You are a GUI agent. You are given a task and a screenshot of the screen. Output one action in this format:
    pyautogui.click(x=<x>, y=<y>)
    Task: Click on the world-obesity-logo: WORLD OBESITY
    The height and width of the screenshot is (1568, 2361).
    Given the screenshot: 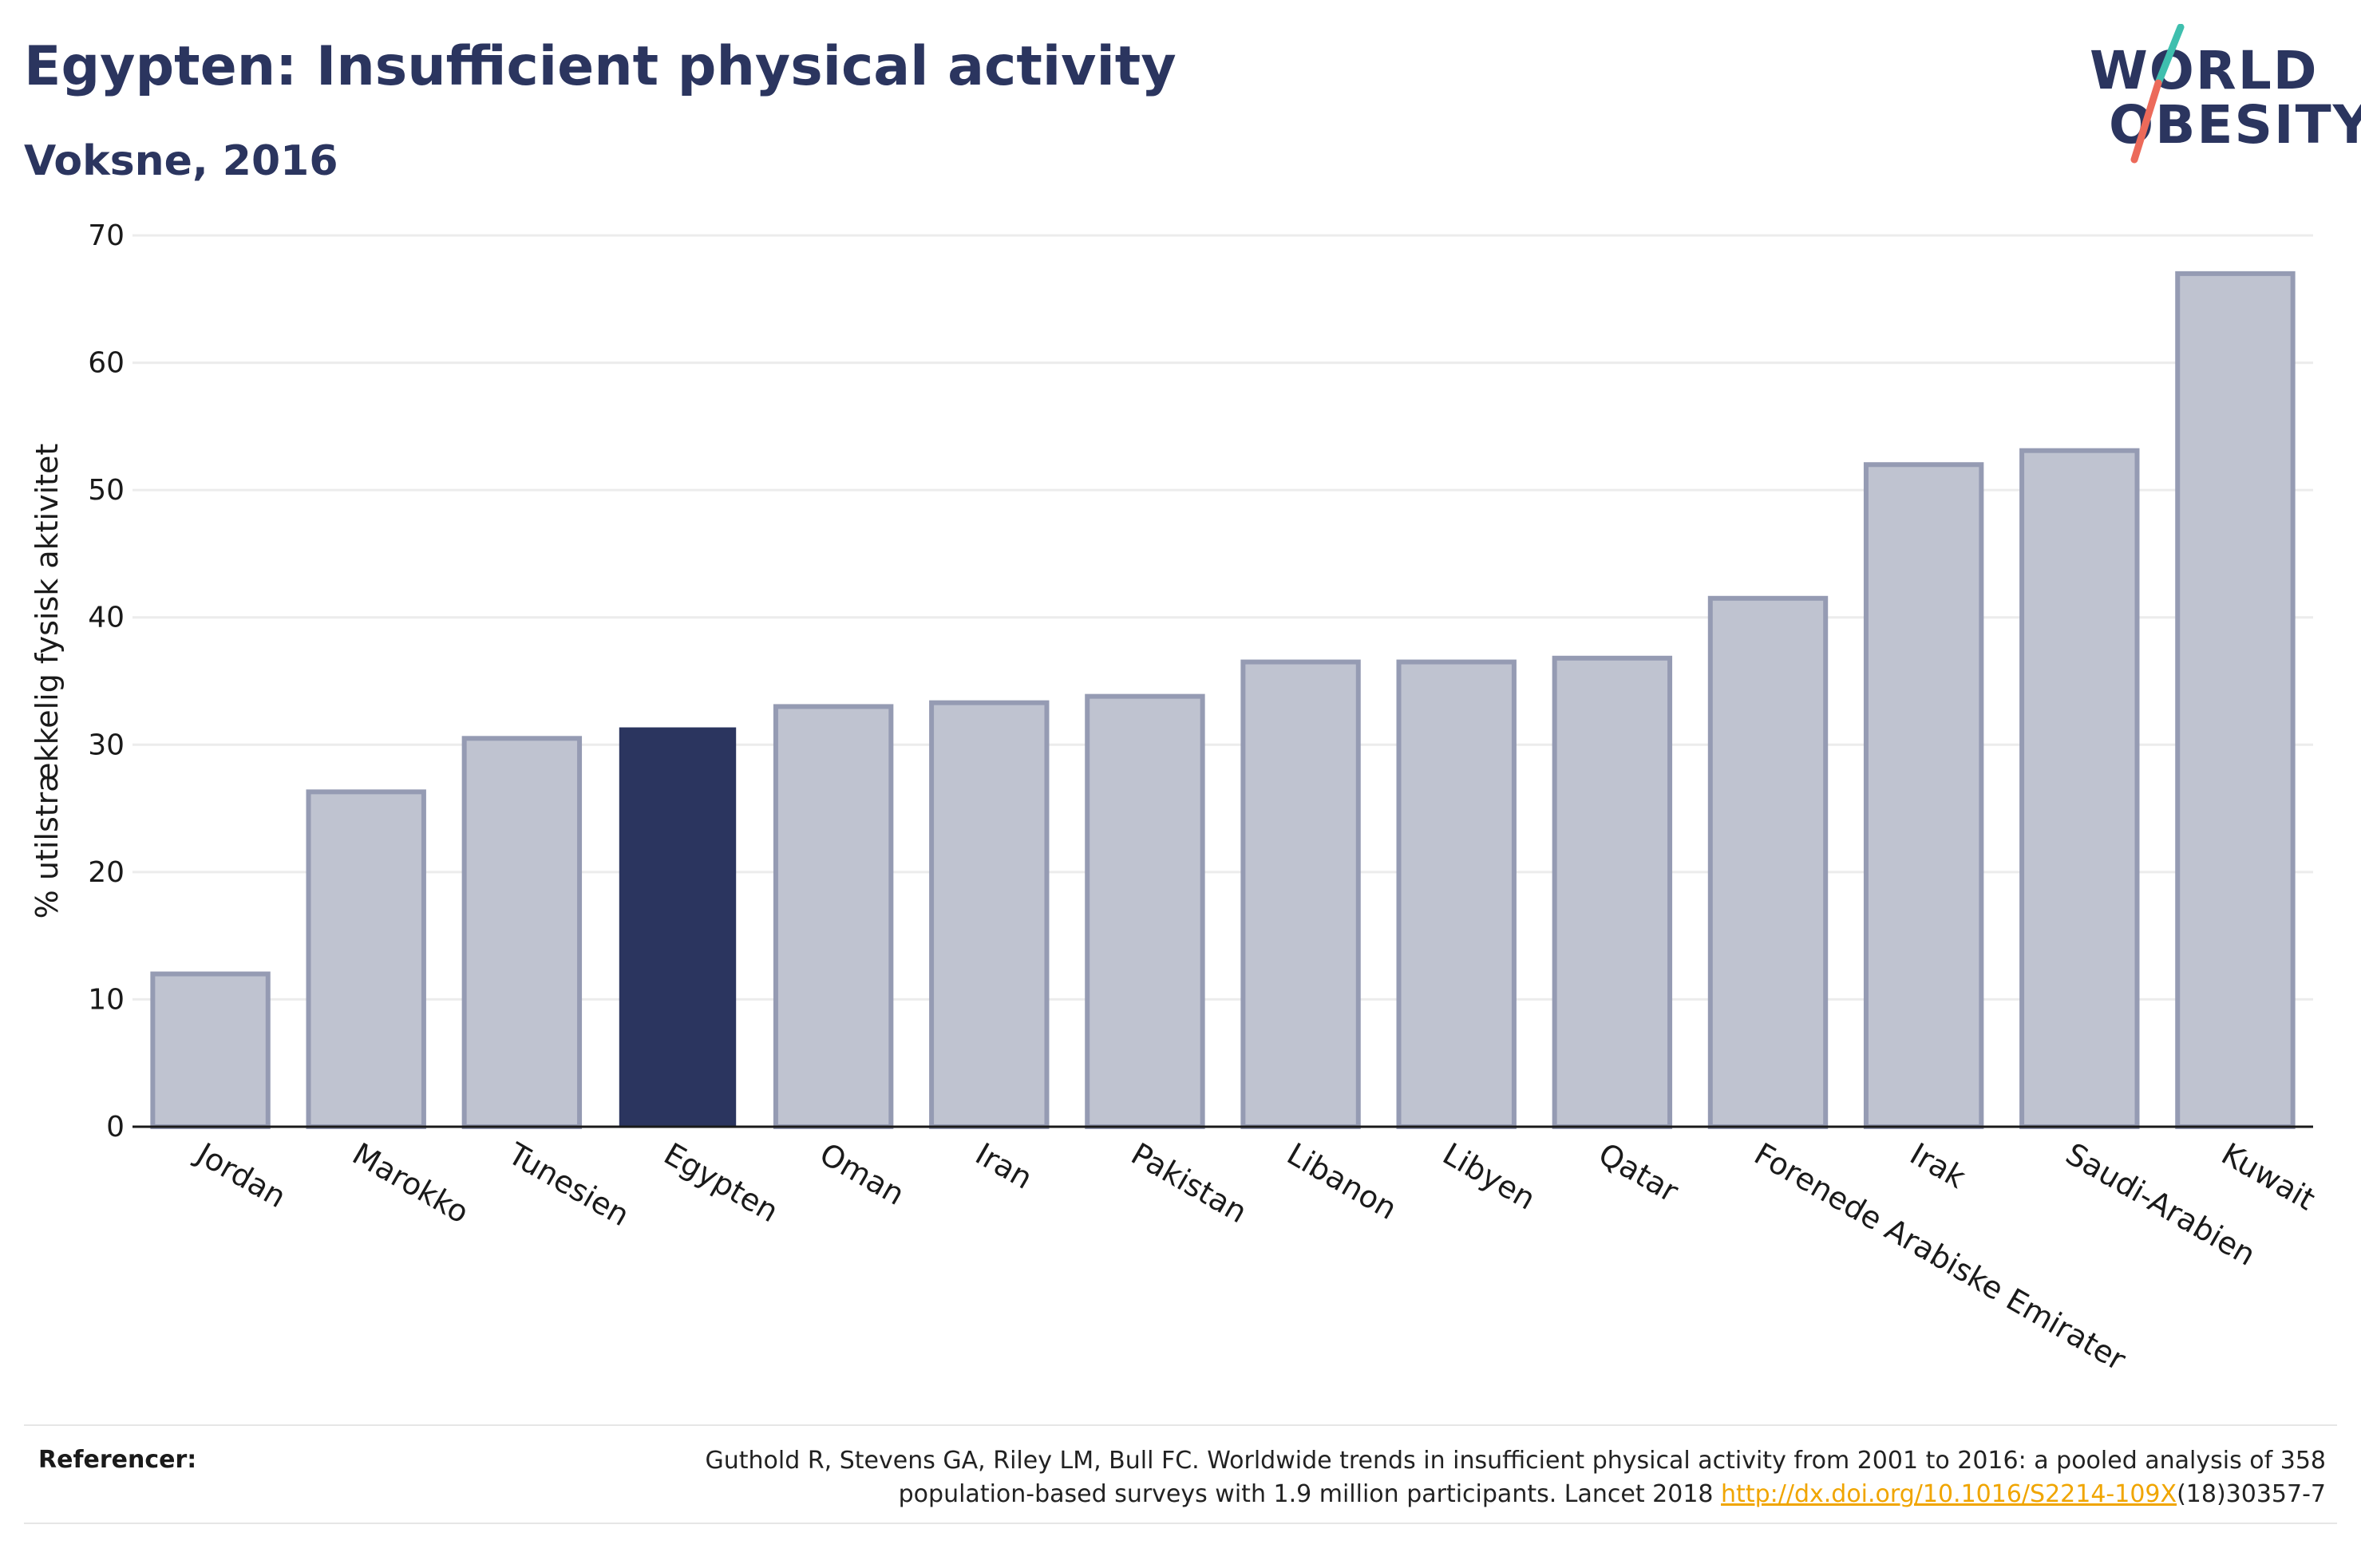 What is the action you would take?
    pyautogui.click(x=2218, y=96)
    